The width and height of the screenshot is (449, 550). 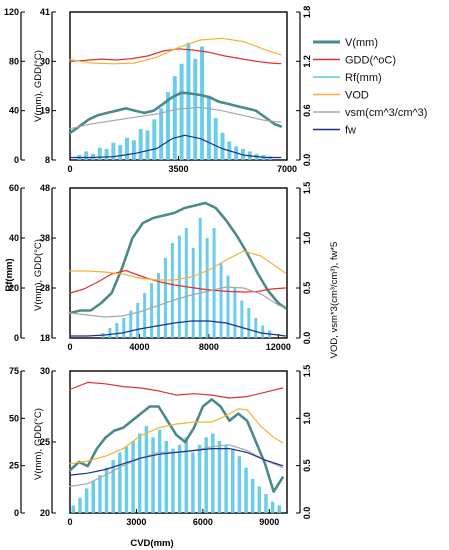 What do you see at coordinates (370, 61) in the screenshot?
I see `legend-label: GDD(^oC)` at bounding box center [370, 61].